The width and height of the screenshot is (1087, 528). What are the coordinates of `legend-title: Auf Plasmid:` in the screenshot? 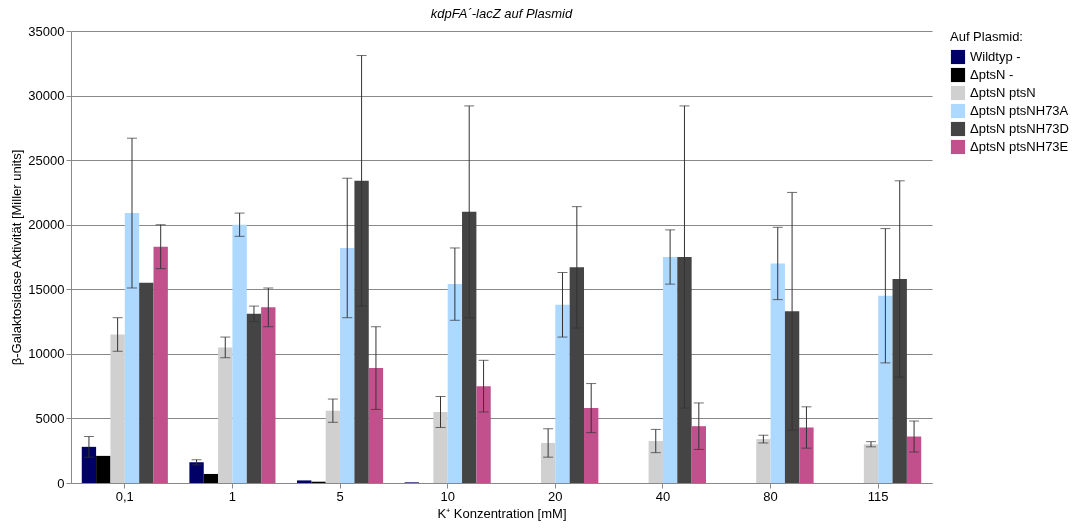 It's located at (986, 36).